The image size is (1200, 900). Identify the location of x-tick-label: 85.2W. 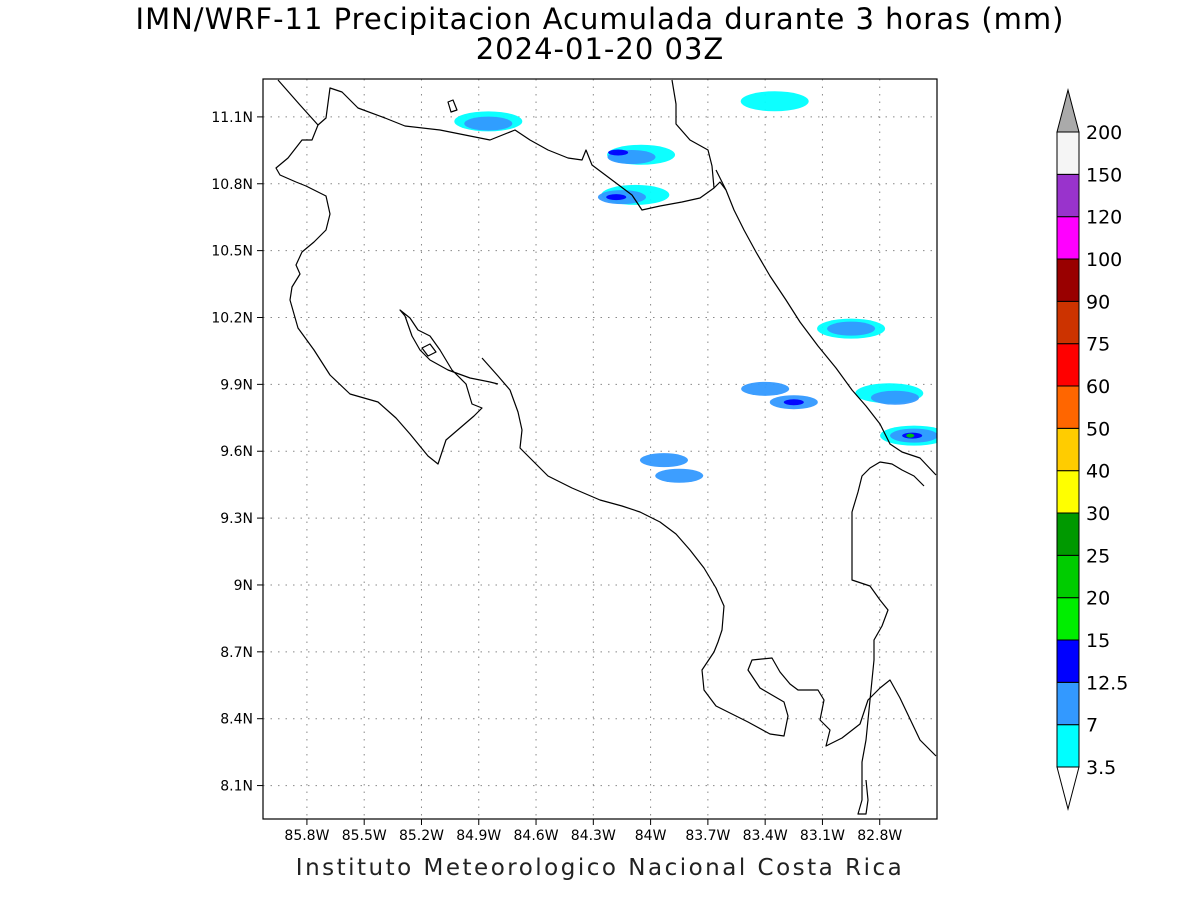
(421, 836).